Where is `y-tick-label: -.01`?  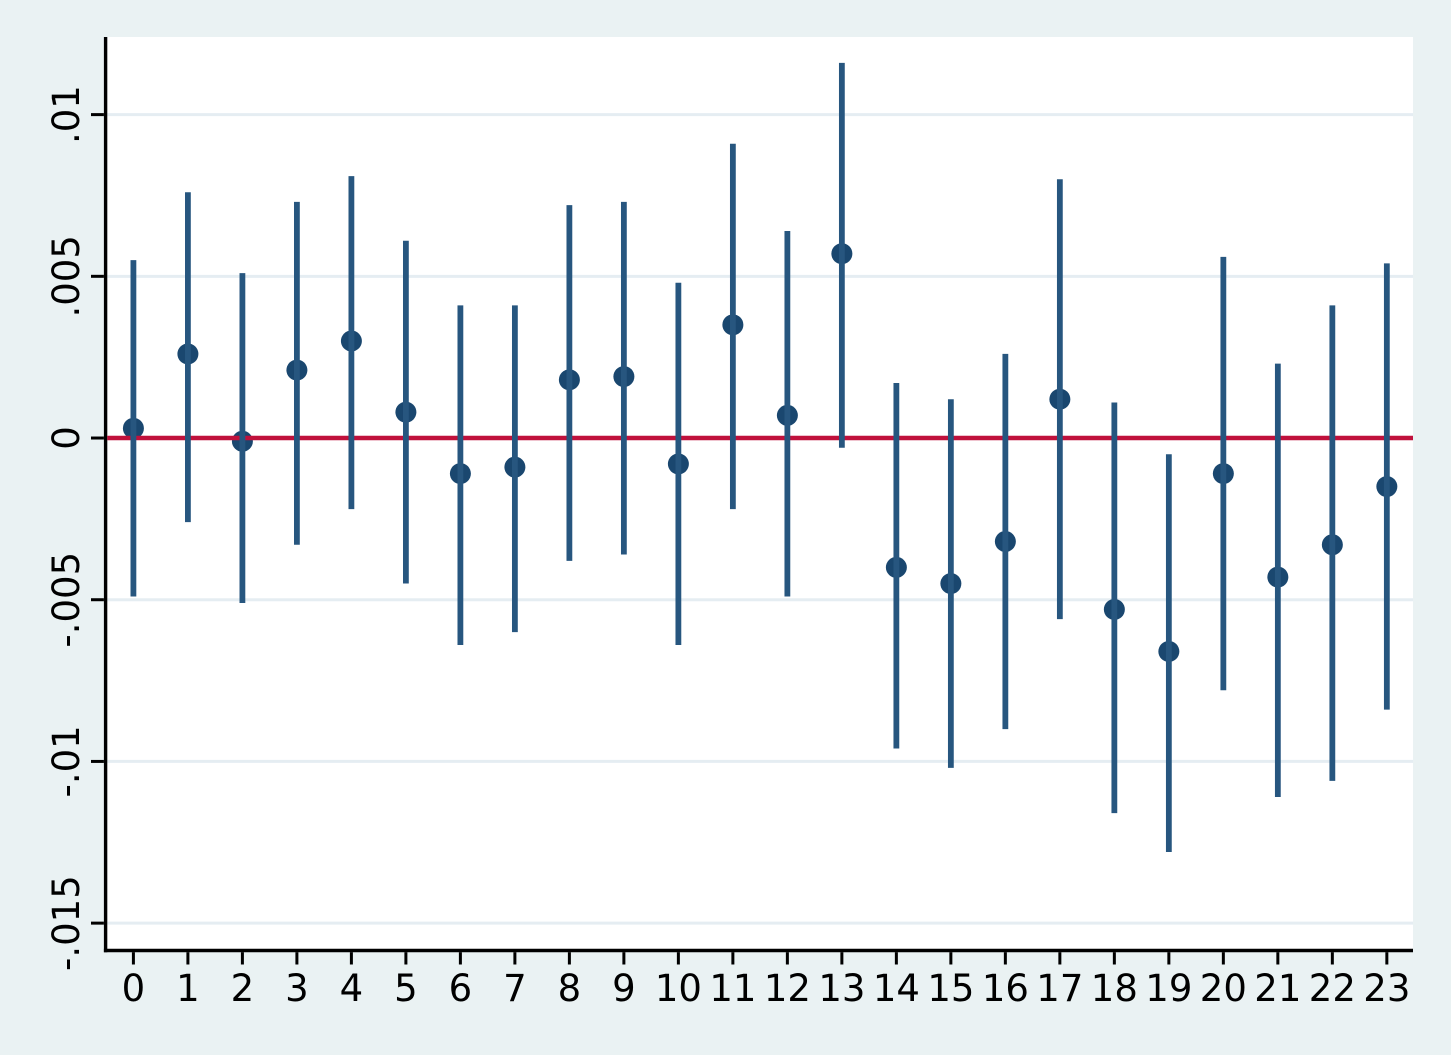 y-tick-label: -.01 is located at coordinates (66, 761).